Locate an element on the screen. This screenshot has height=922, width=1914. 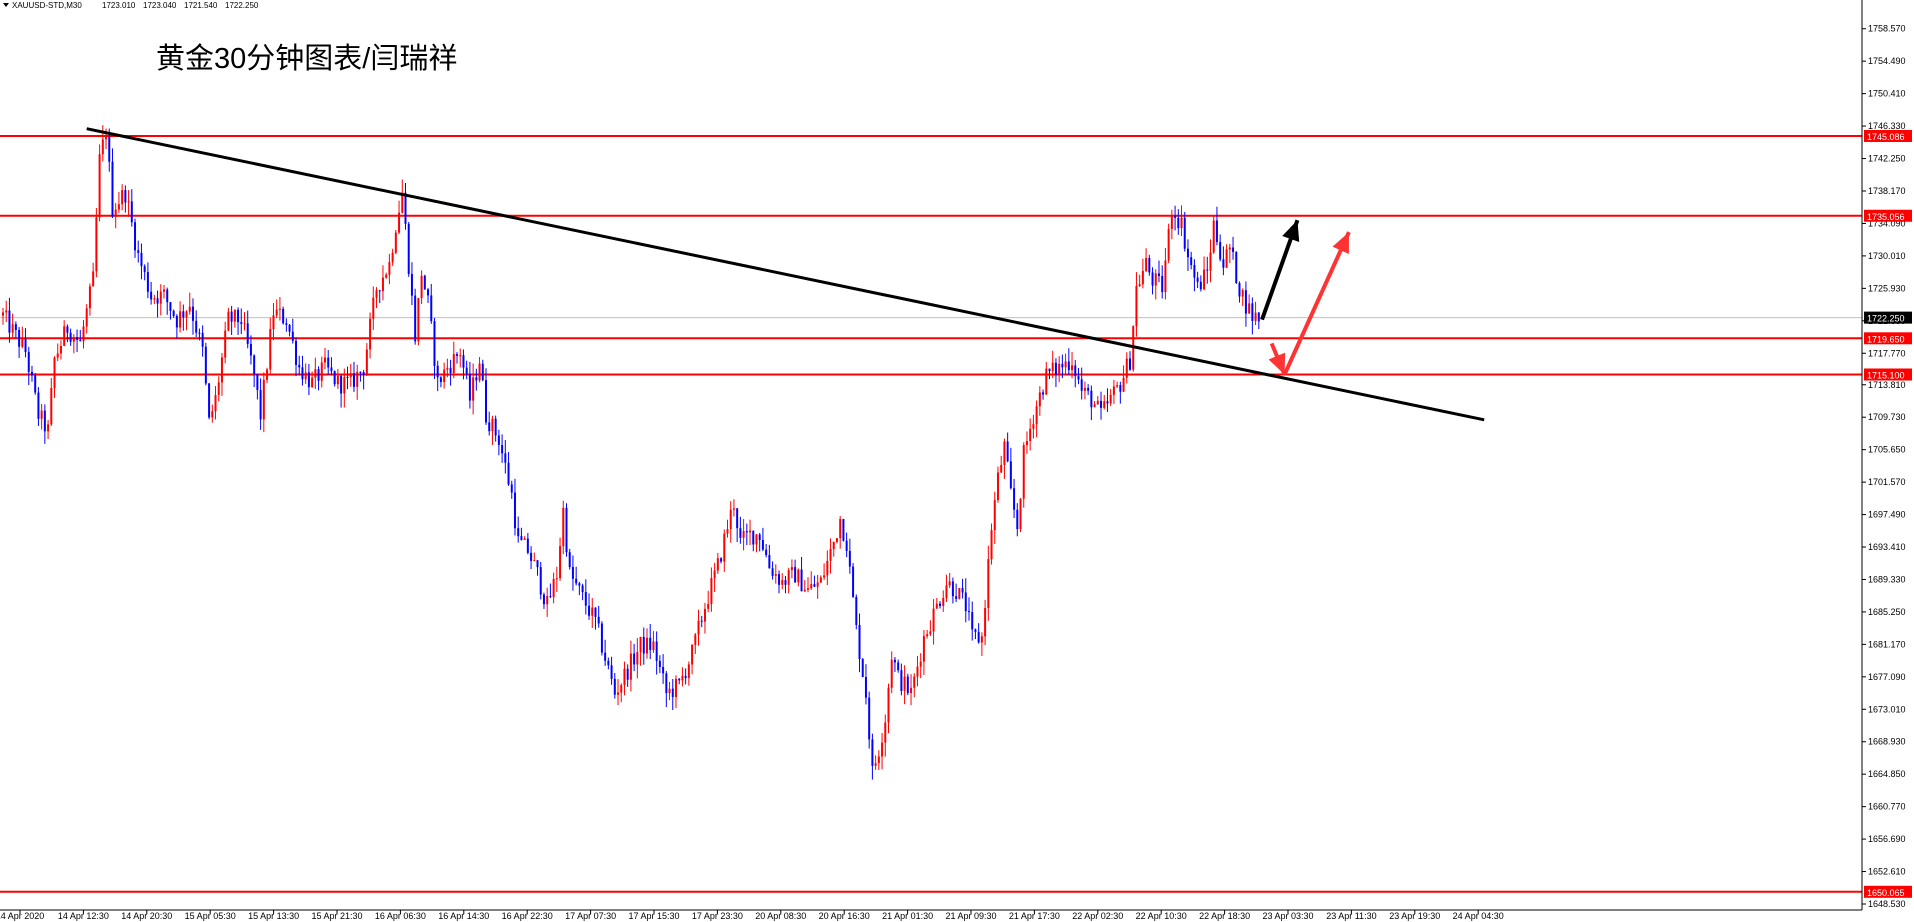
time-tick-label: 15 Apr 05:30 is located at coordinates (210, 916).